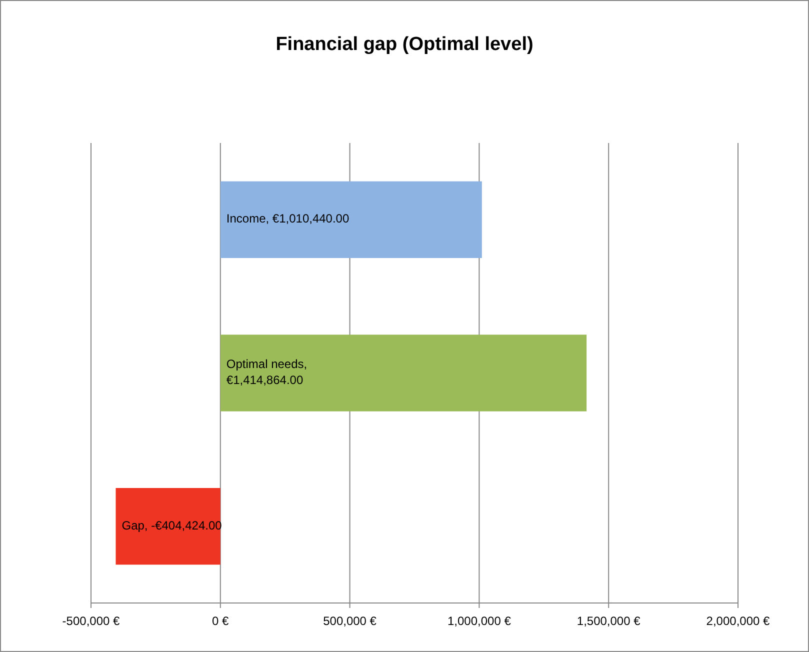 The height and width of the screenshot is (652, 809). I want to click on chart-title: Financial gap (Optimal level), so click(405, 44).